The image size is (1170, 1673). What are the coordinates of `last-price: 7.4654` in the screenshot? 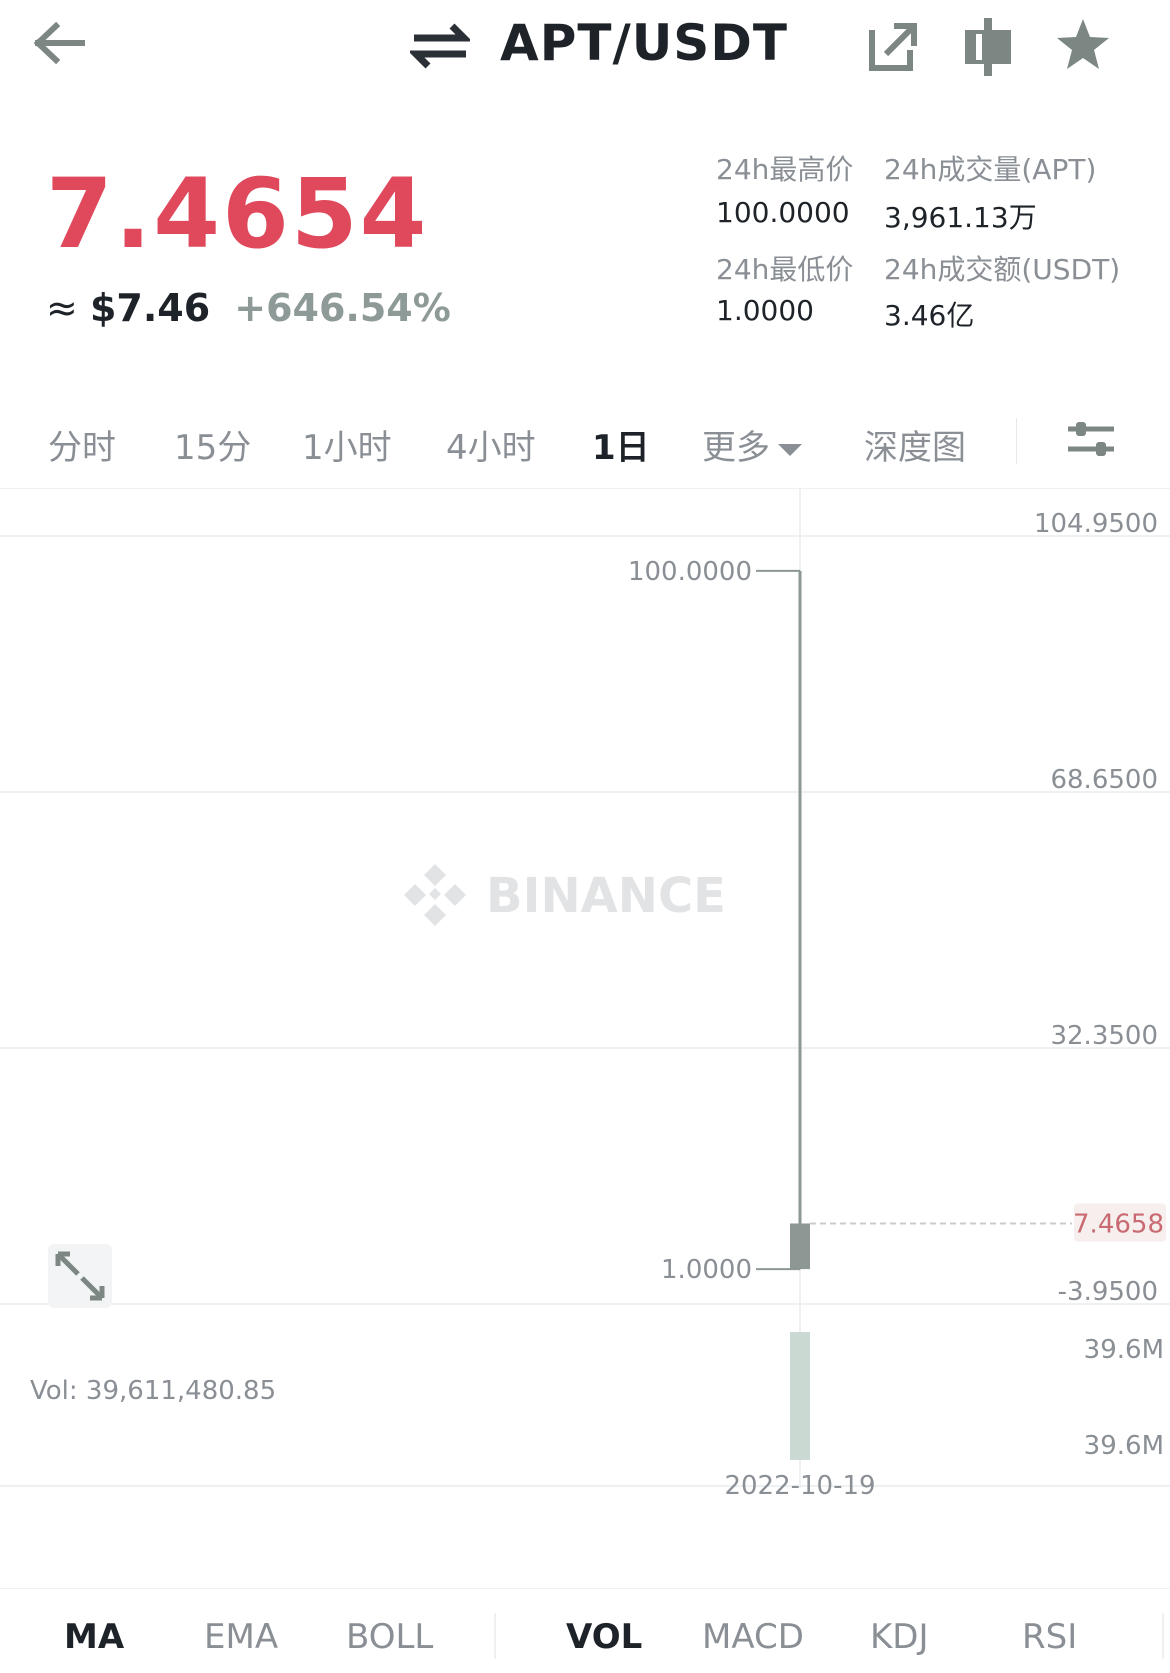 It's located at (237, 214).